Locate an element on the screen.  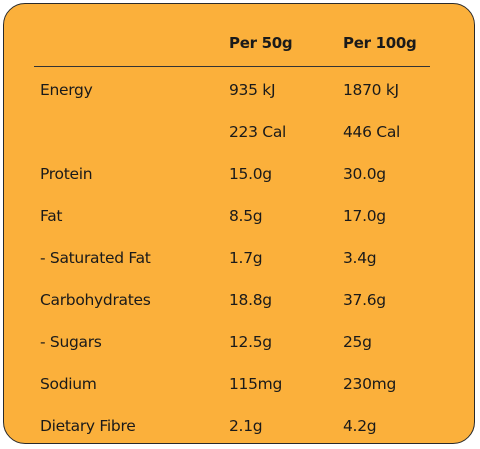
value-per-50g: 12.5g is located at coordinates (250, 342).